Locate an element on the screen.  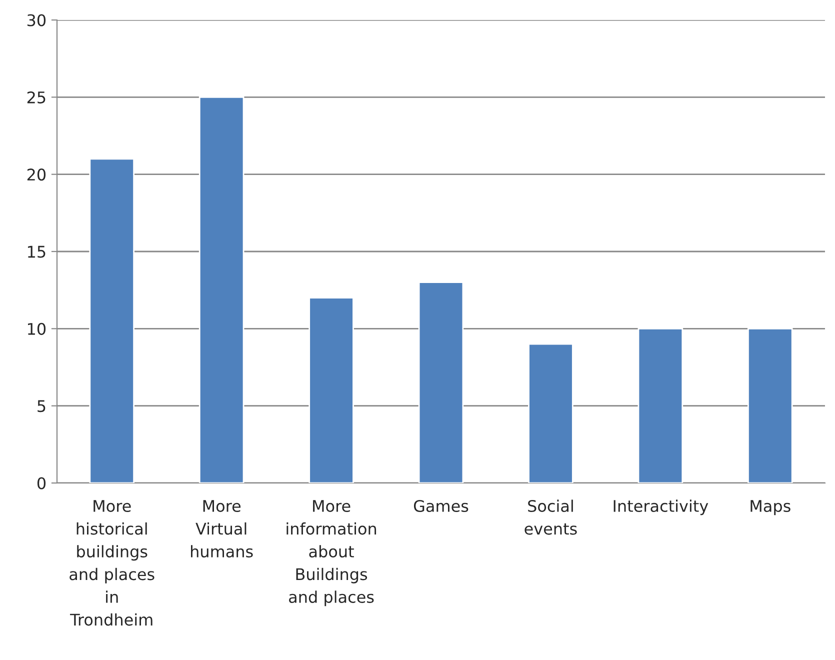
y-tick-label: 0 is located at coordinates (41, 483).